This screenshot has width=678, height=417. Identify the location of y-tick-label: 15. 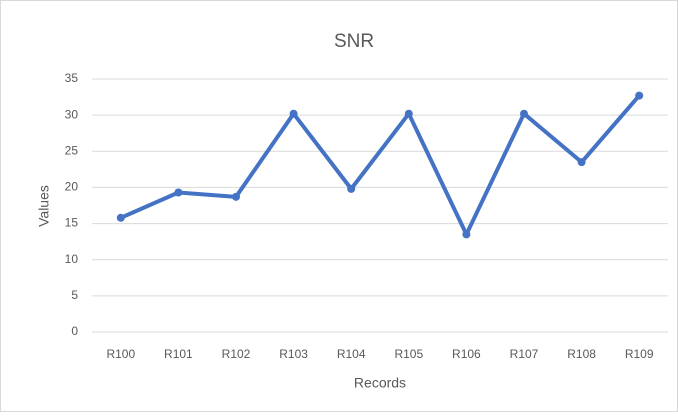
(72, 223).